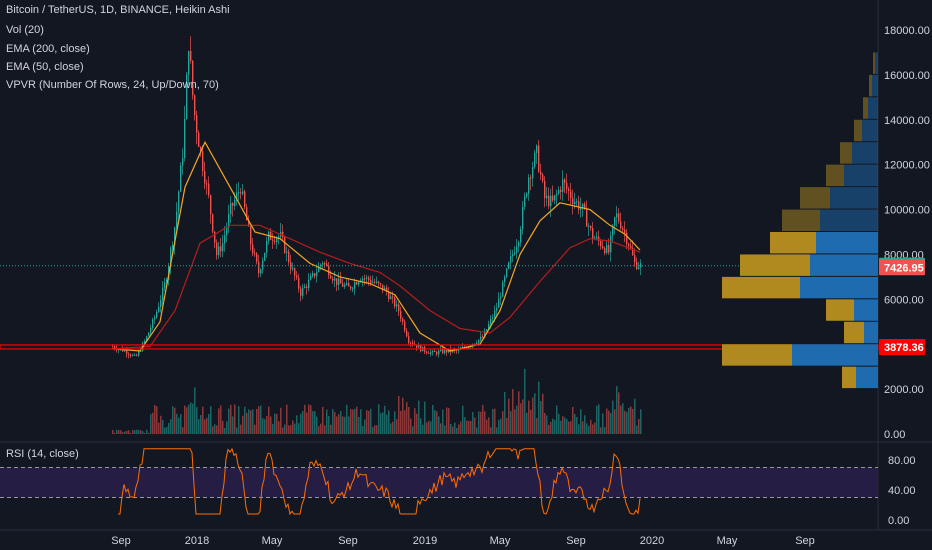  What do you see at coordinates (112, 85) in the screenshot?
I see `legend-vpvr: VPVR (Number Of Rows, 24, Up/Down, 70)` at bounding box center [112, 85].